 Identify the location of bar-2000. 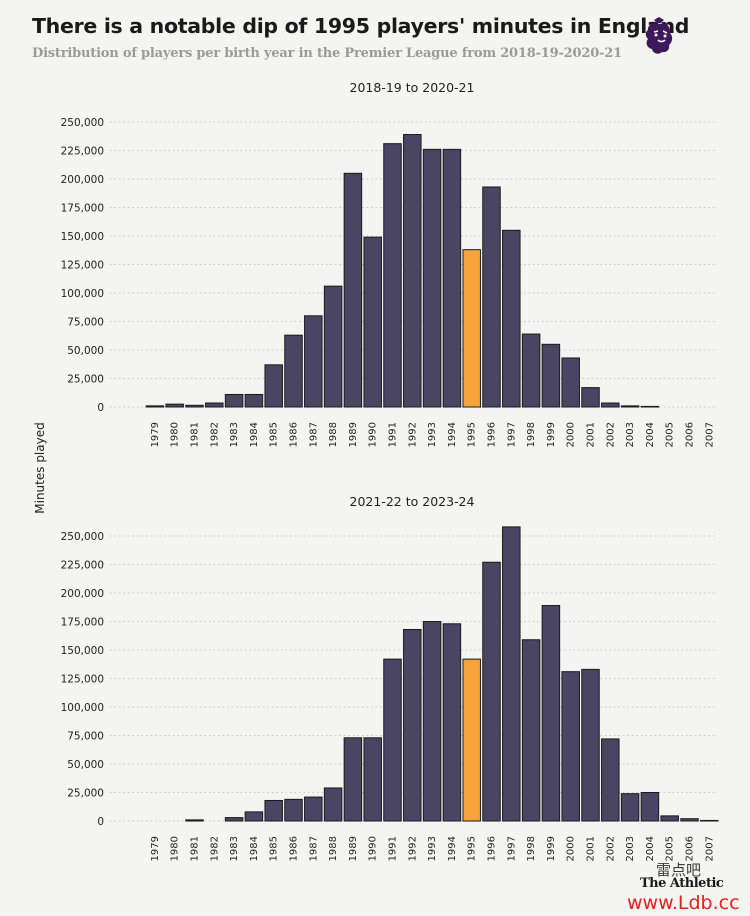
(570, 382).